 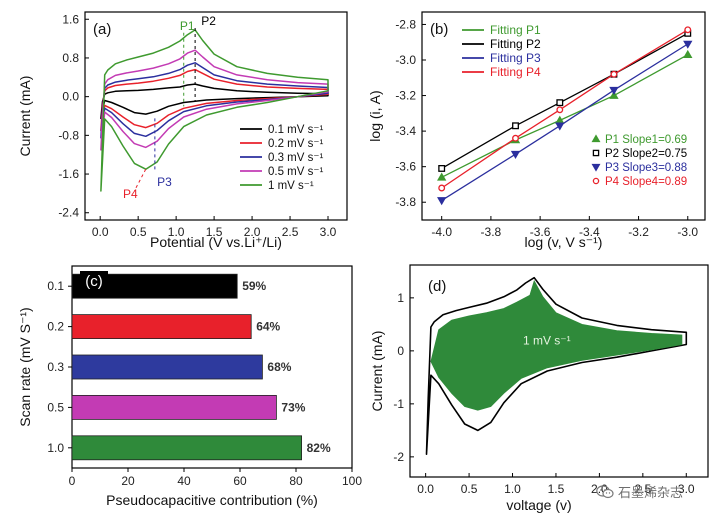 What do you see at coordinates (68, 135) in the screenshot?
I see `panel-a-ytick-label: -0.8` at bounding box center [68, 135].